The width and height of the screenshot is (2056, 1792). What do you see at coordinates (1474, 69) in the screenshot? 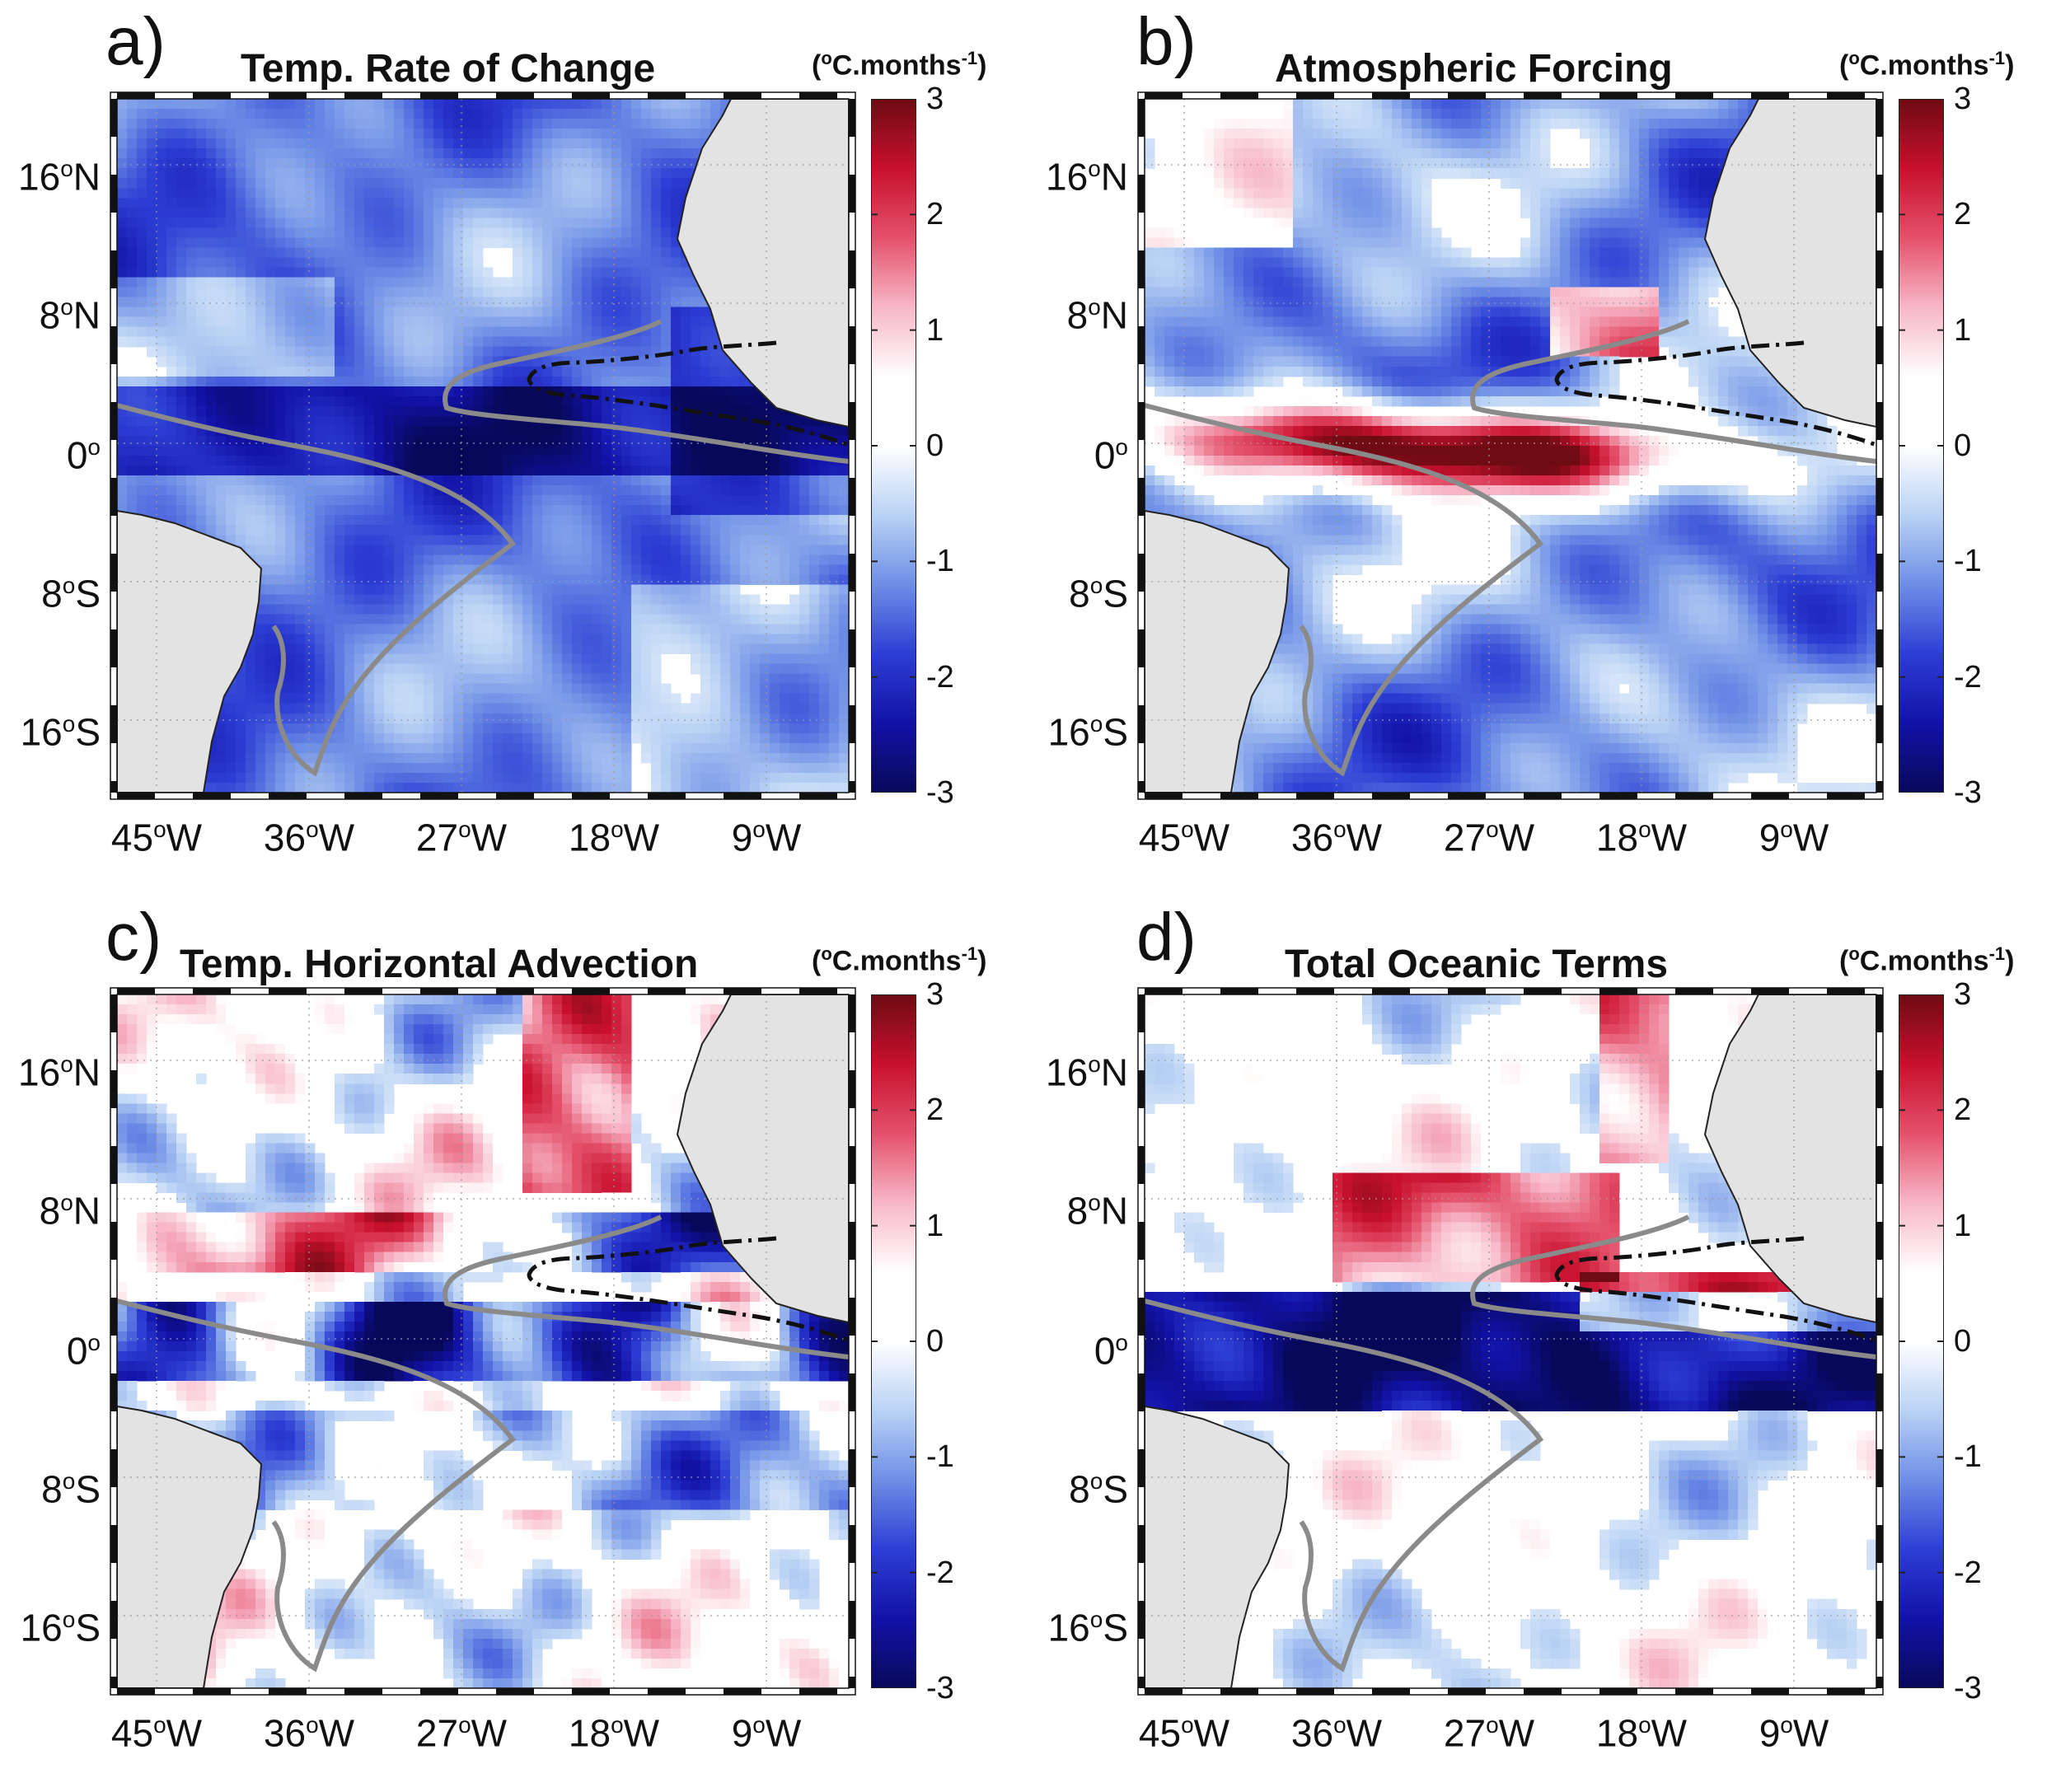
I see `panel-title: Atmospheric Forcing` at bounding box center [1474, 69].